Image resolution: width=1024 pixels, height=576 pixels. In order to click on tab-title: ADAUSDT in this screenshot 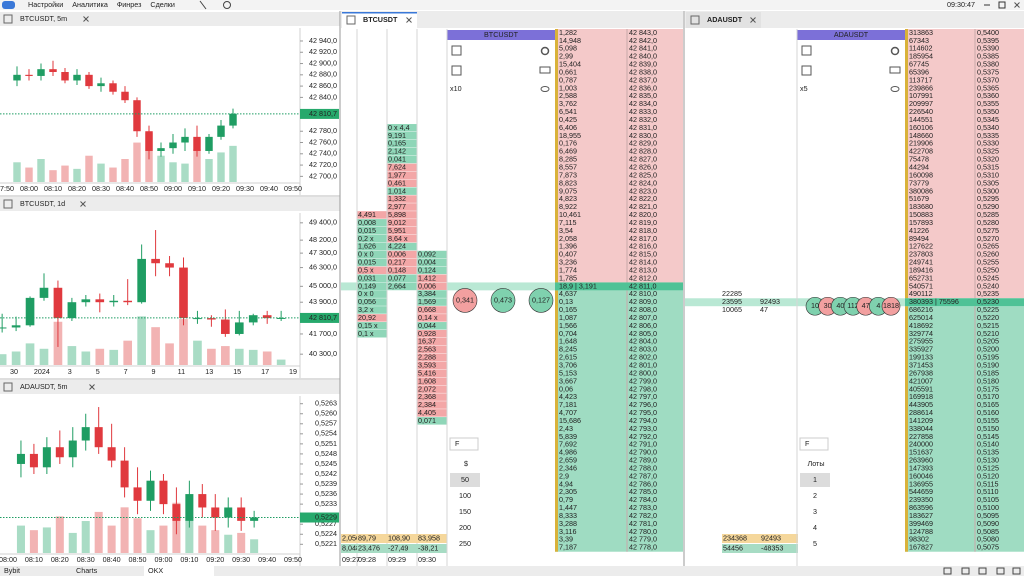, I will do `click(725, 19)`.